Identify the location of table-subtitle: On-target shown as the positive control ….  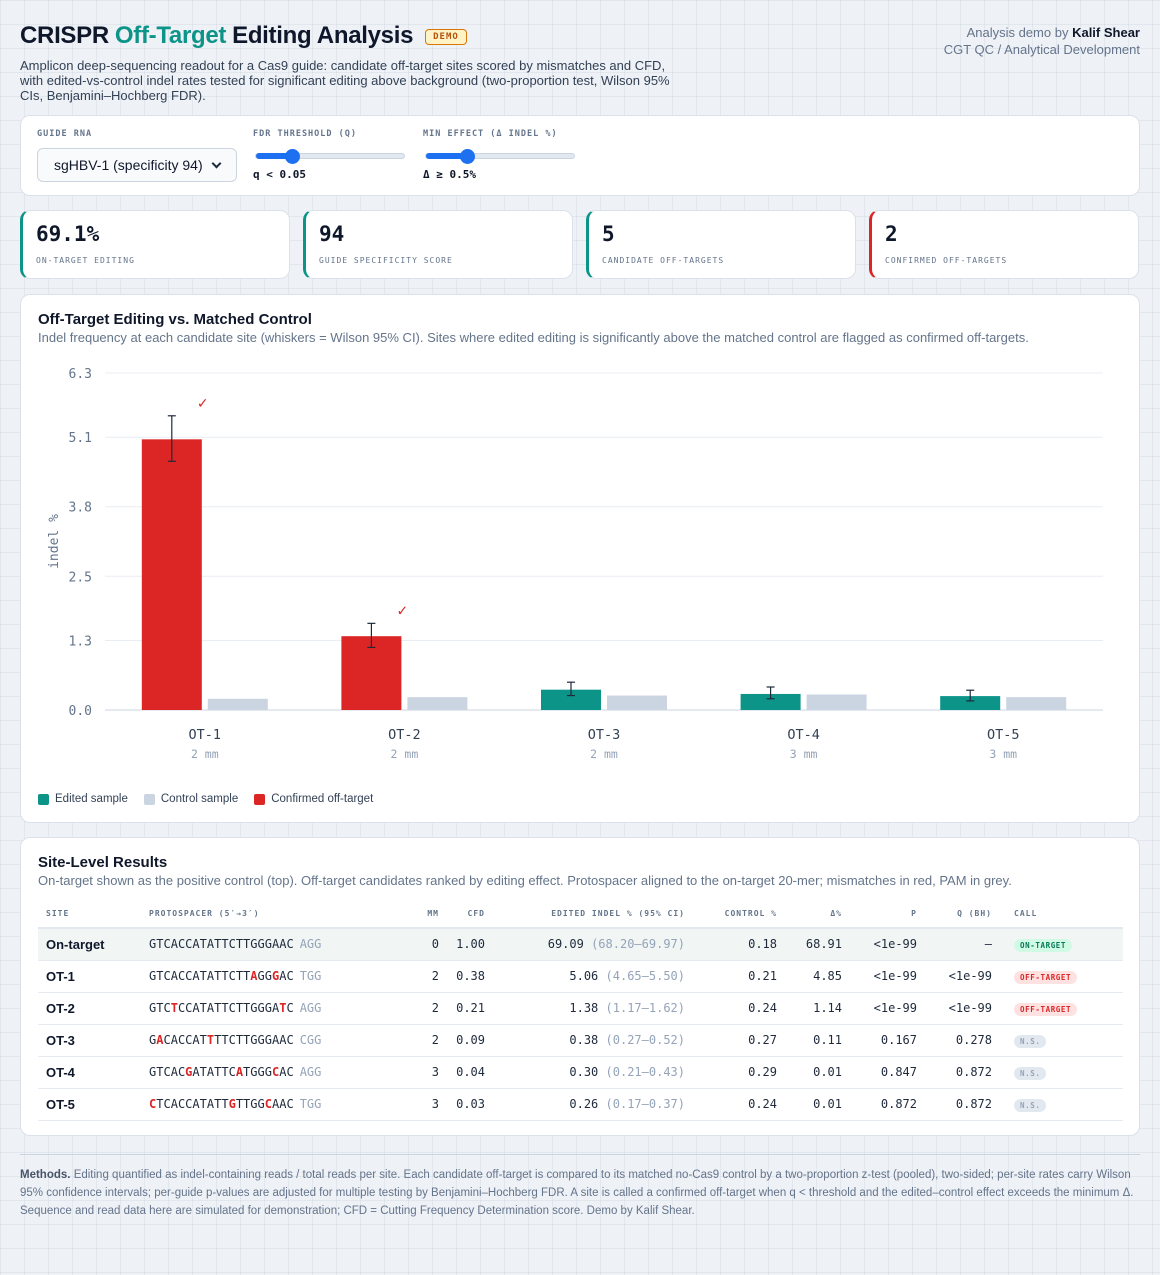
(525, 880).